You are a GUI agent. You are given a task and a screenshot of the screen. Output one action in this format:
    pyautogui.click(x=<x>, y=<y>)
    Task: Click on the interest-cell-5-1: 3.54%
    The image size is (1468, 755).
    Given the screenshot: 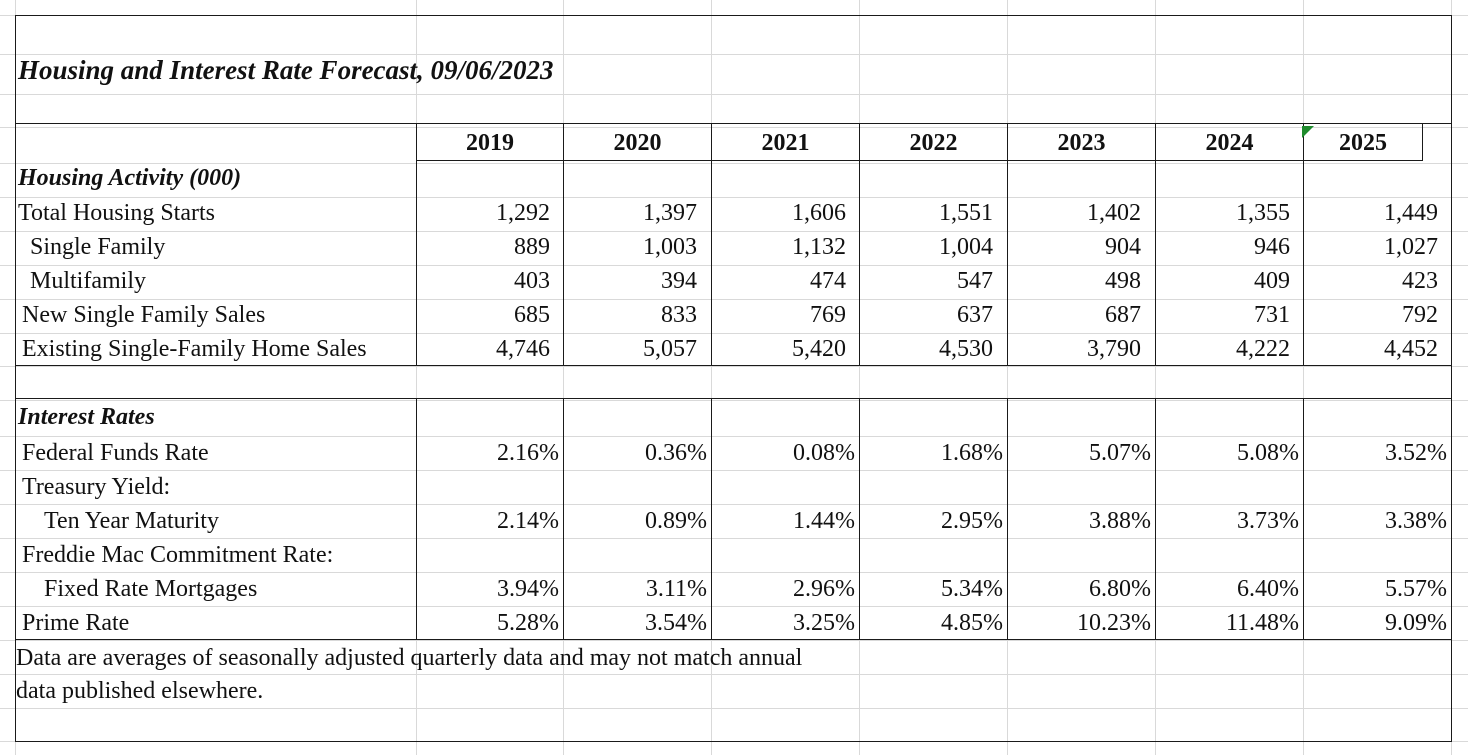 What is the action you would take?
    pyautogui.click(x=676, y=623)
    